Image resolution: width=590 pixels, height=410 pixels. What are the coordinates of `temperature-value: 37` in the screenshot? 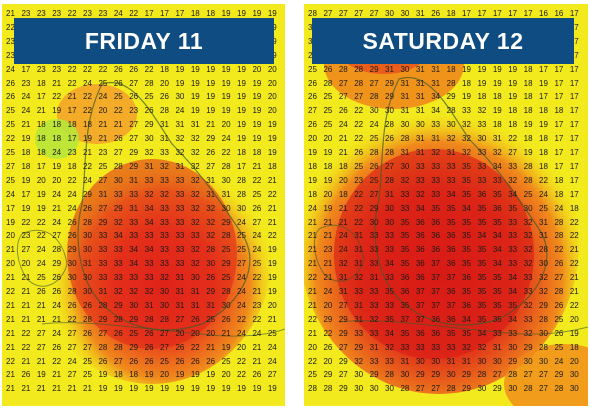 It's located at (436, 278).